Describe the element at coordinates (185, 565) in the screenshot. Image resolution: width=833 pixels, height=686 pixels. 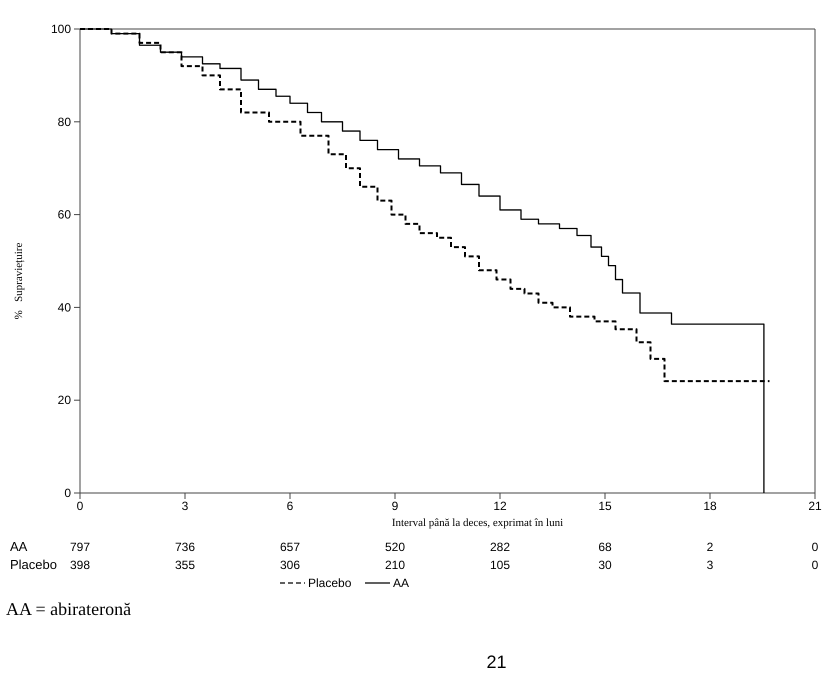
I see `text: 355` at that location.